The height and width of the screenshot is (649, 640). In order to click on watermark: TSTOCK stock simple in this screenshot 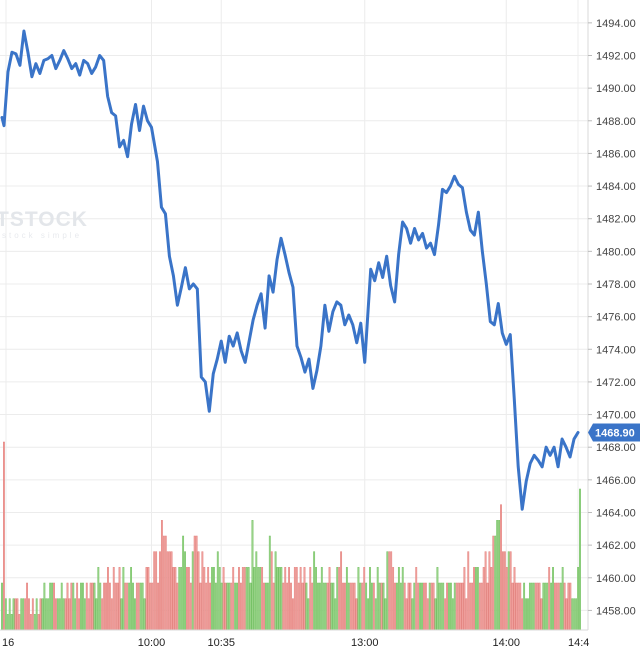, I will do `click(43, 224)`.